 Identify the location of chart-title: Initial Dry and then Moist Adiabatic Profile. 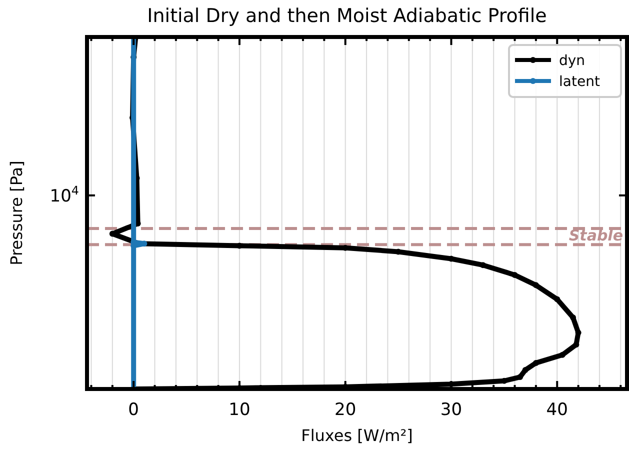
(347, 16).